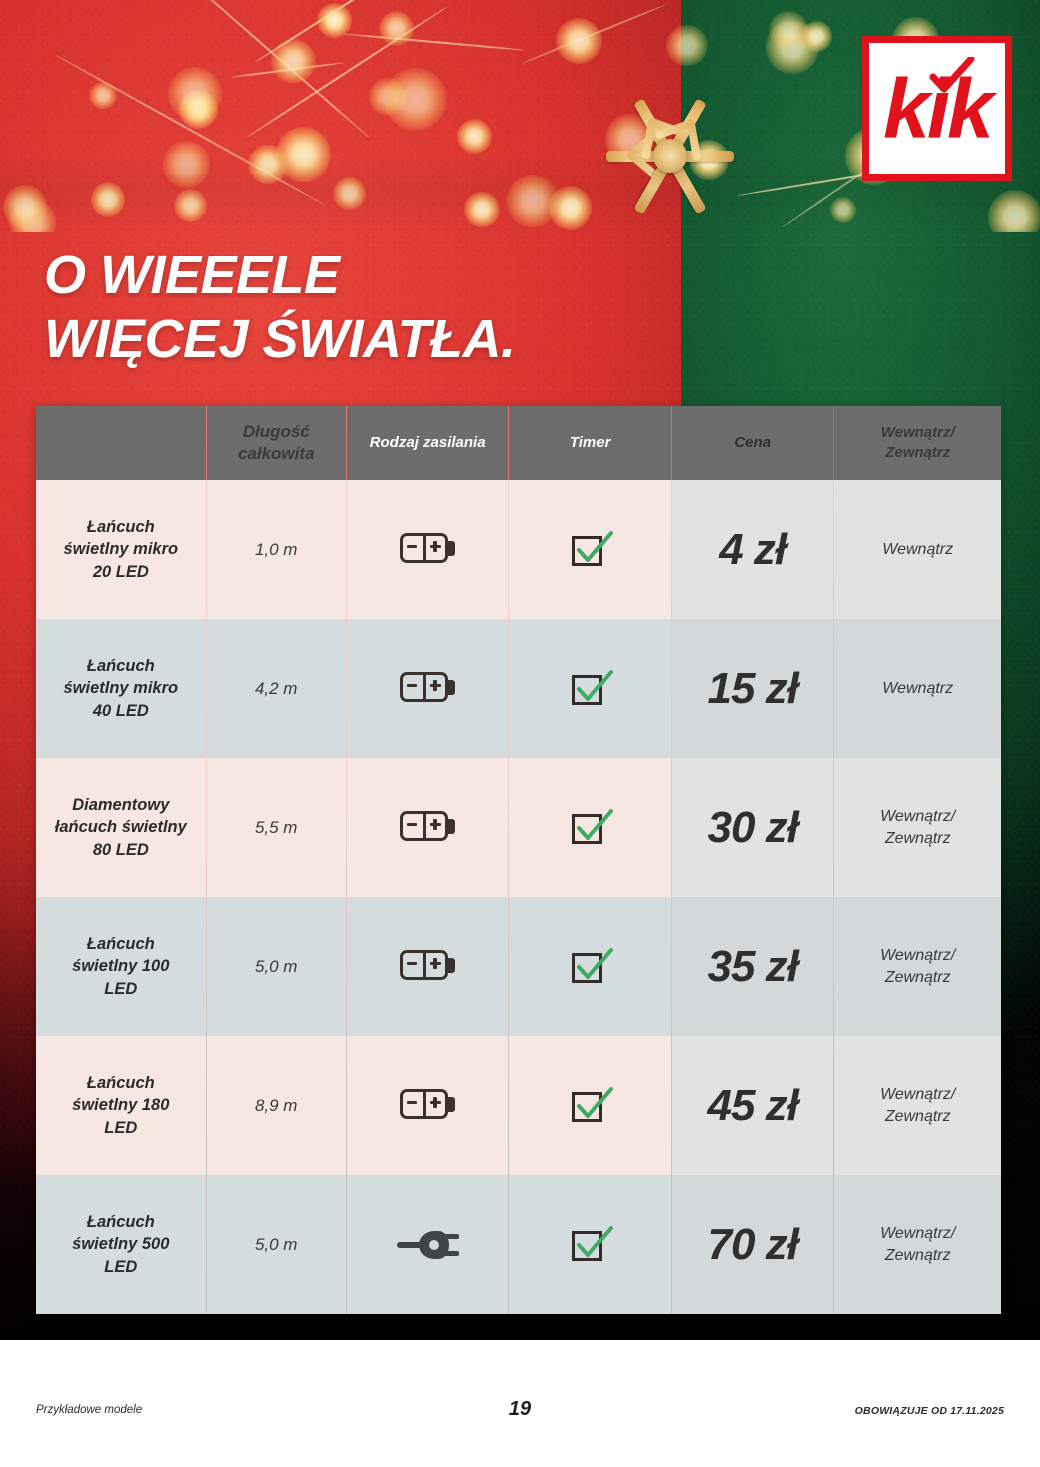 The width and height of the screenshot is (1040, 1467). Describe the element at coordinates (276, 827) in the screenshot. I see `cell-length: 5,5 m` at that location.